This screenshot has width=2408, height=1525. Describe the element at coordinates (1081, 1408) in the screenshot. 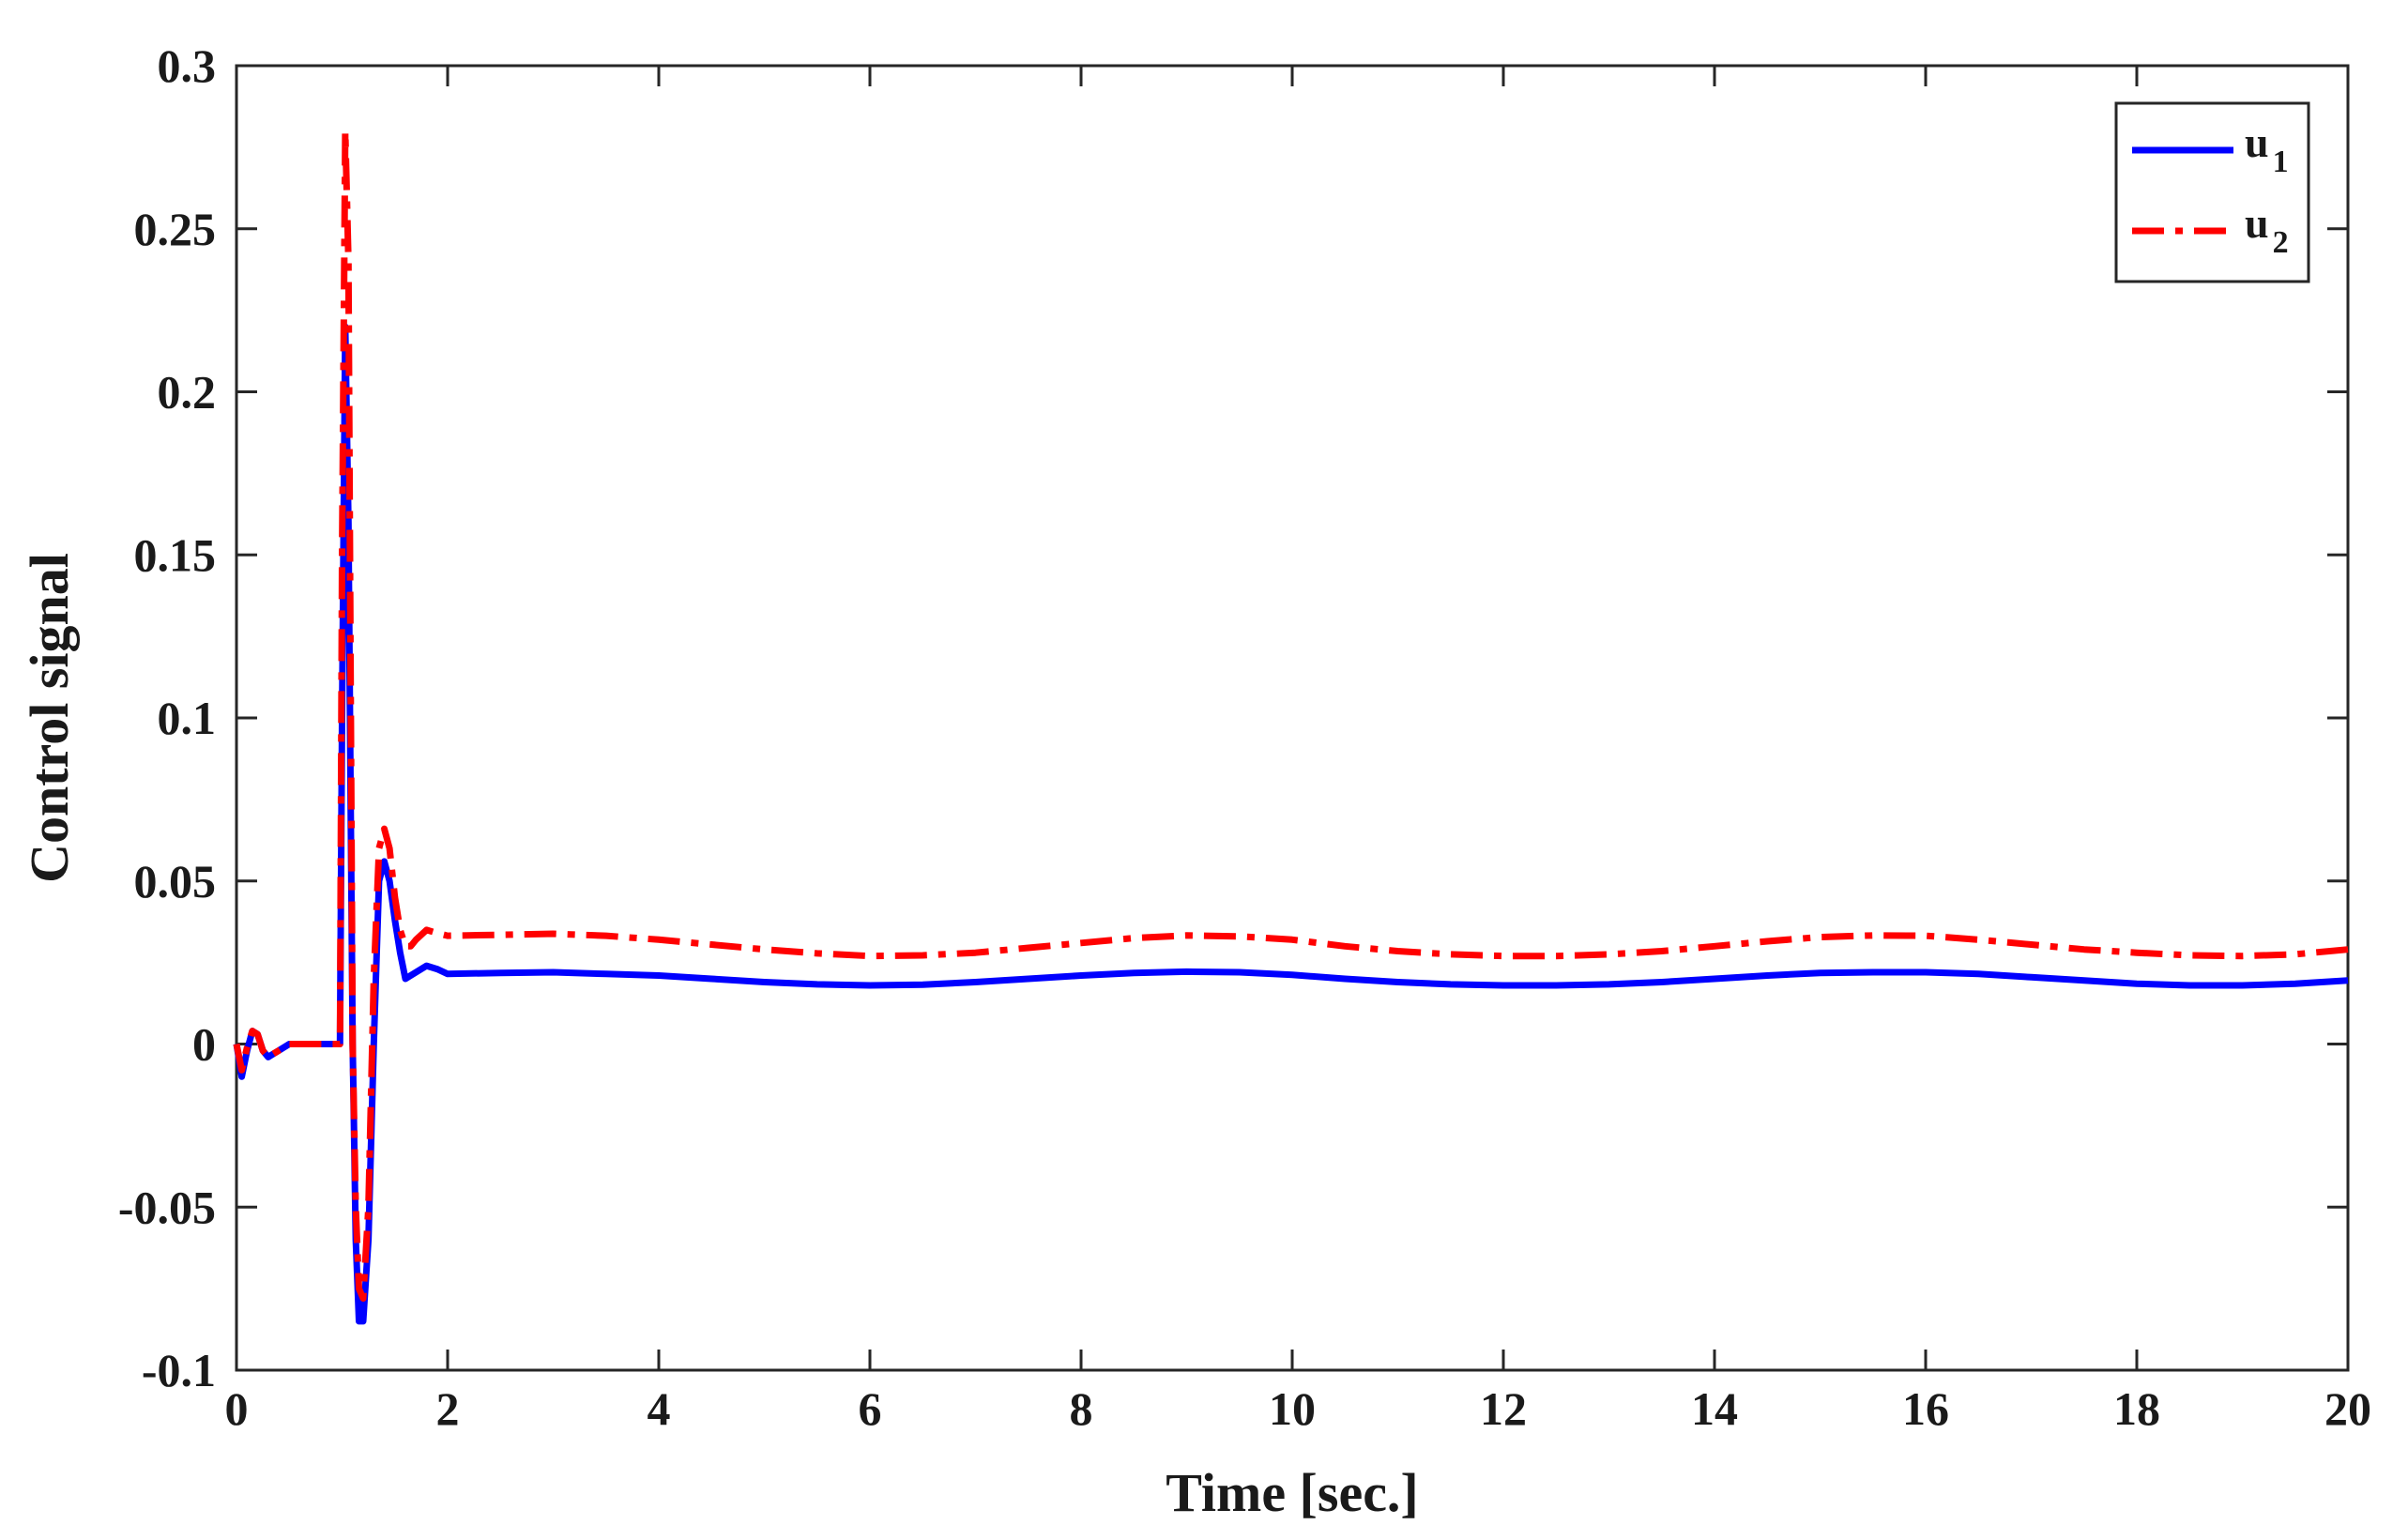

I see `x-tick-label: 8` at that location.